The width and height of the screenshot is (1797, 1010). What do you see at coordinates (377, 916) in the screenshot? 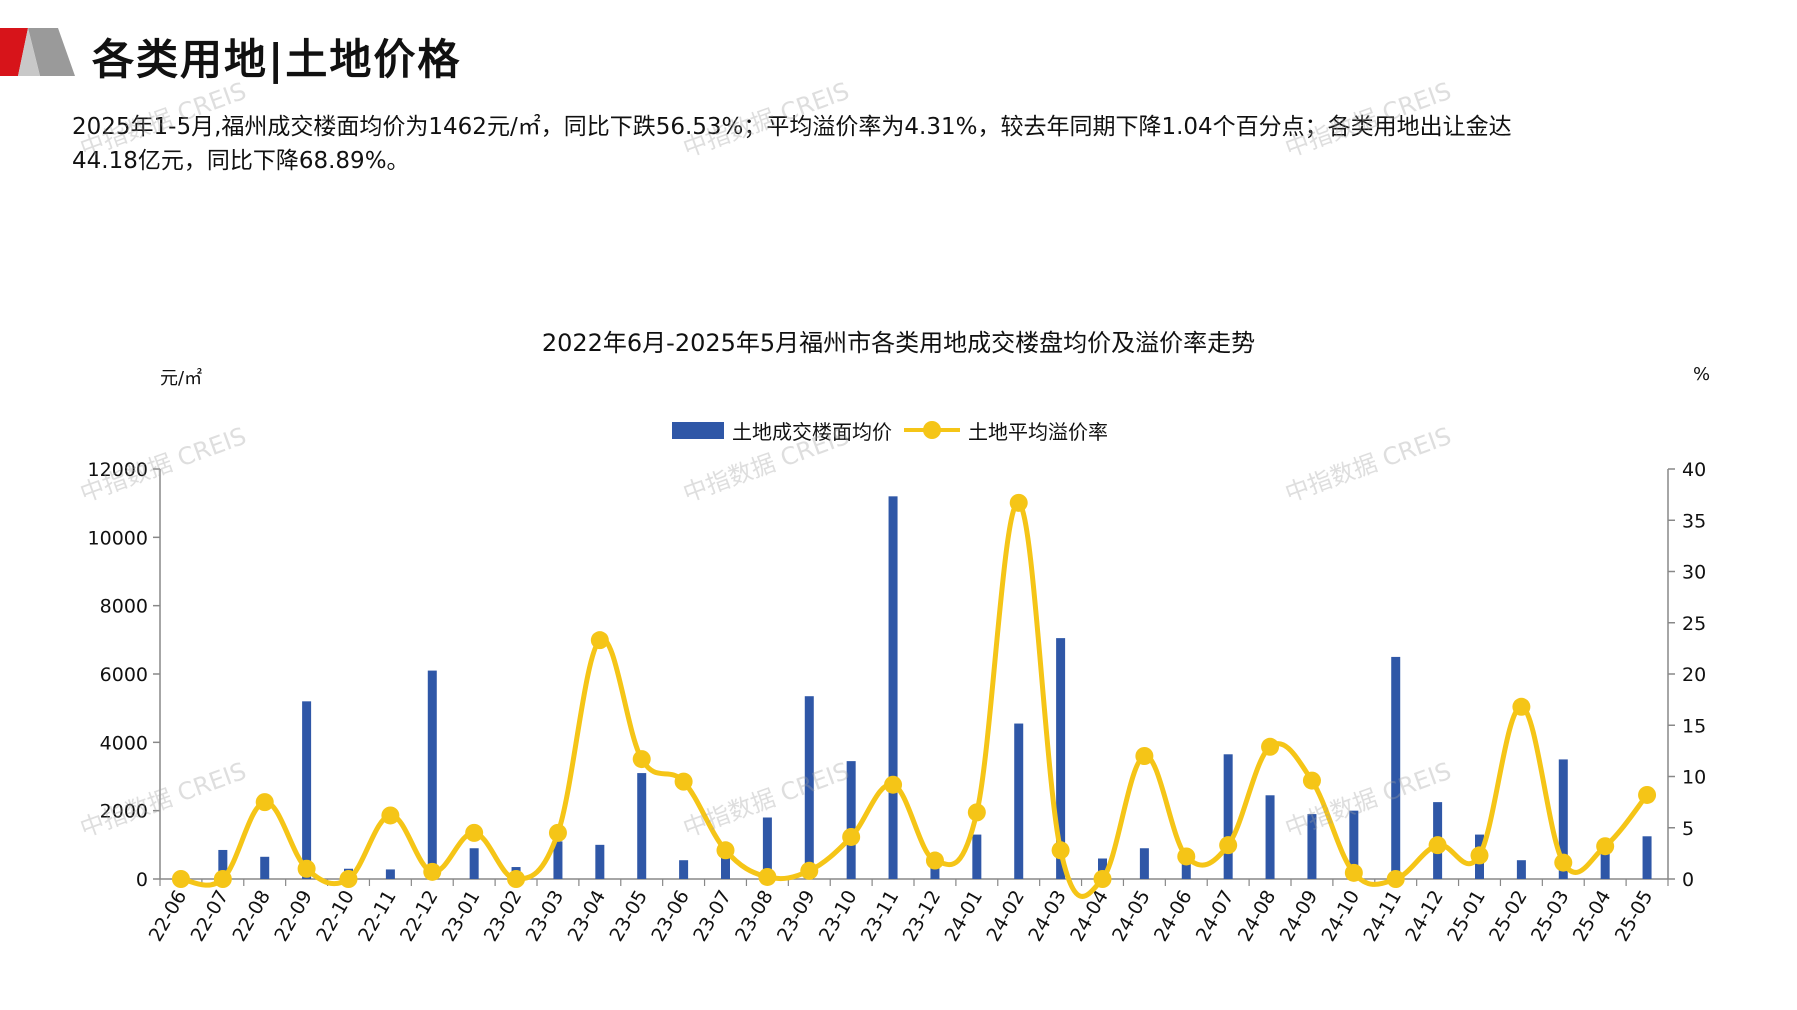
I see `x-tick-label: 22-11` at bounding box center [377, 916].